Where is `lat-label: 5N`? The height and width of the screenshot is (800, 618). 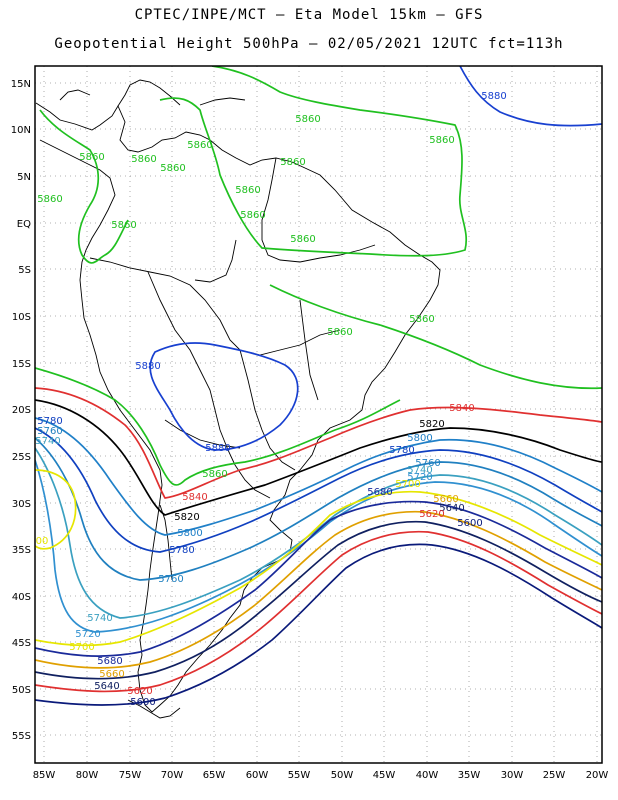 lat-label: 5N is located at coordinates (24, 177).